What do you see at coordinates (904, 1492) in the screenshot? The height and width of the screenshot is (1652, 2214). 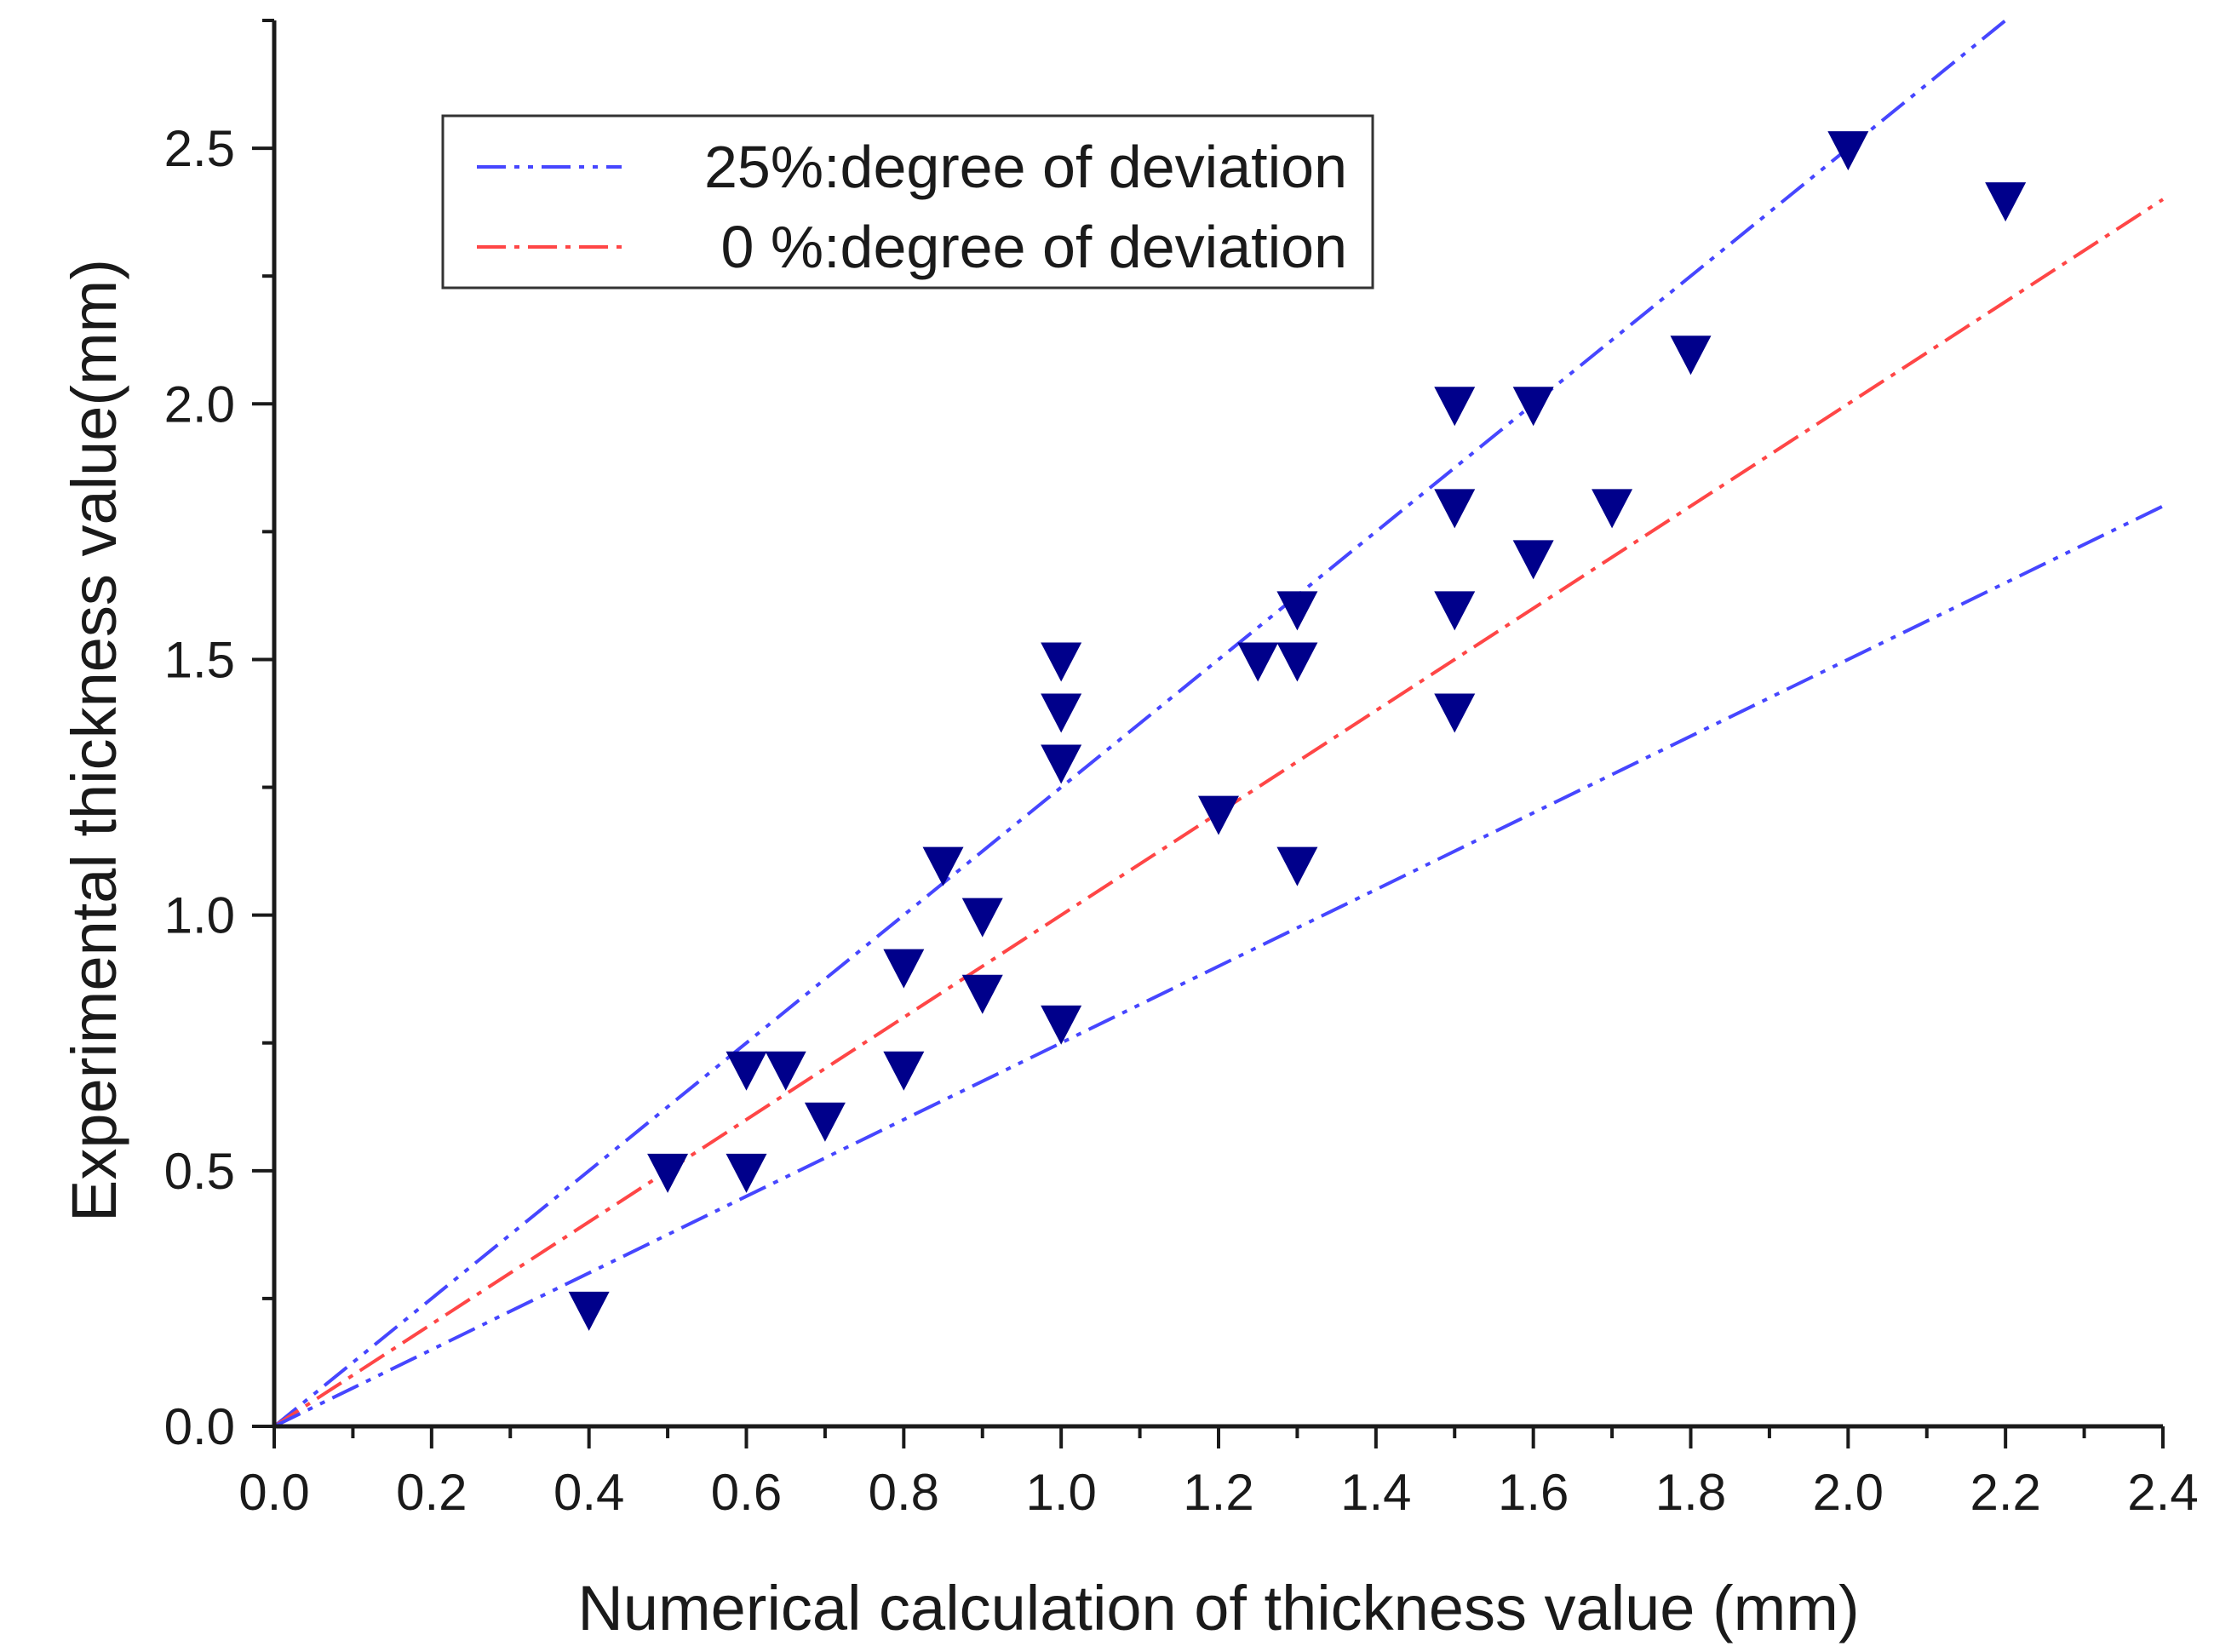 I see `x-tick-label: 0.8` at bounding box center [904, 1492].